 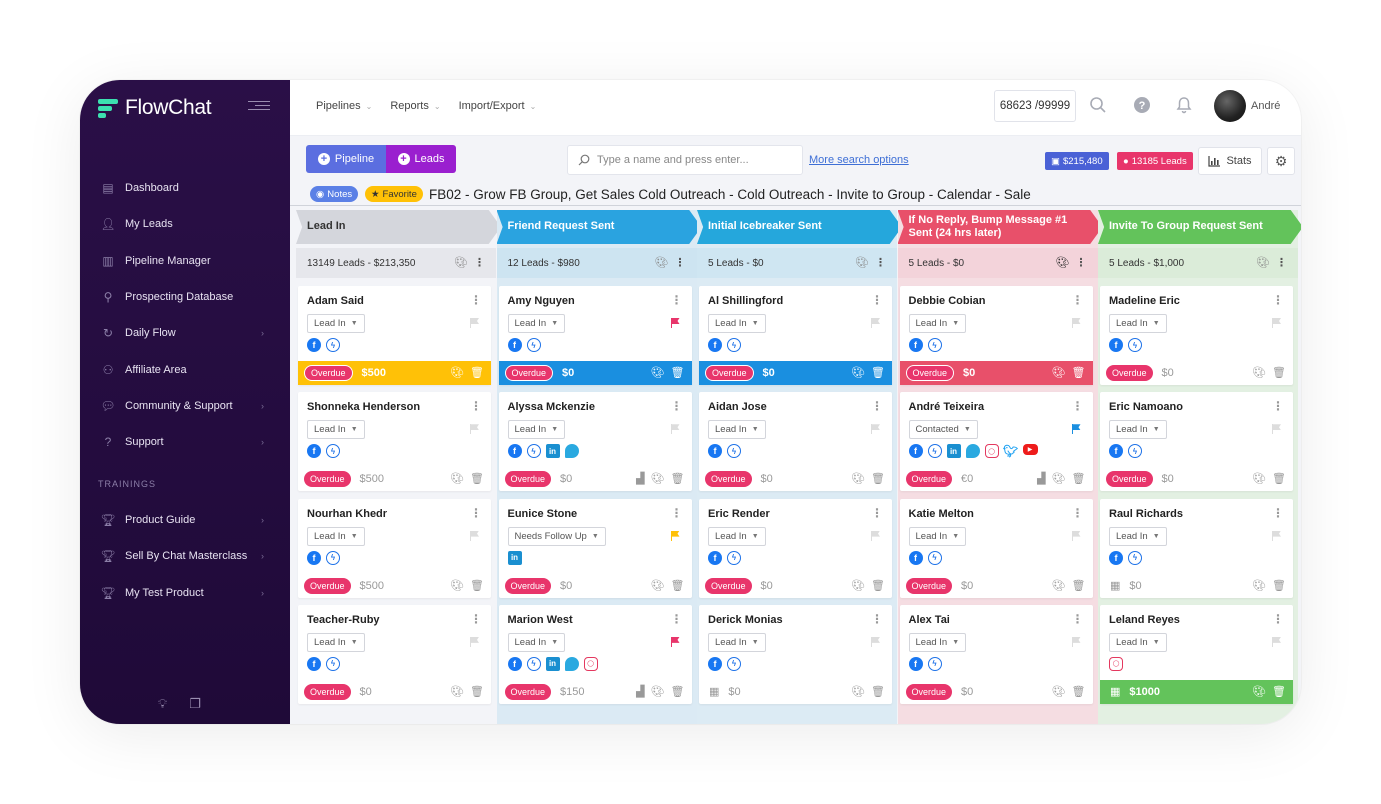 What do you see at coordinates (195, 703) in the screenshot?
I see `copy-icon: ❐` at bounding box center [195, 703].